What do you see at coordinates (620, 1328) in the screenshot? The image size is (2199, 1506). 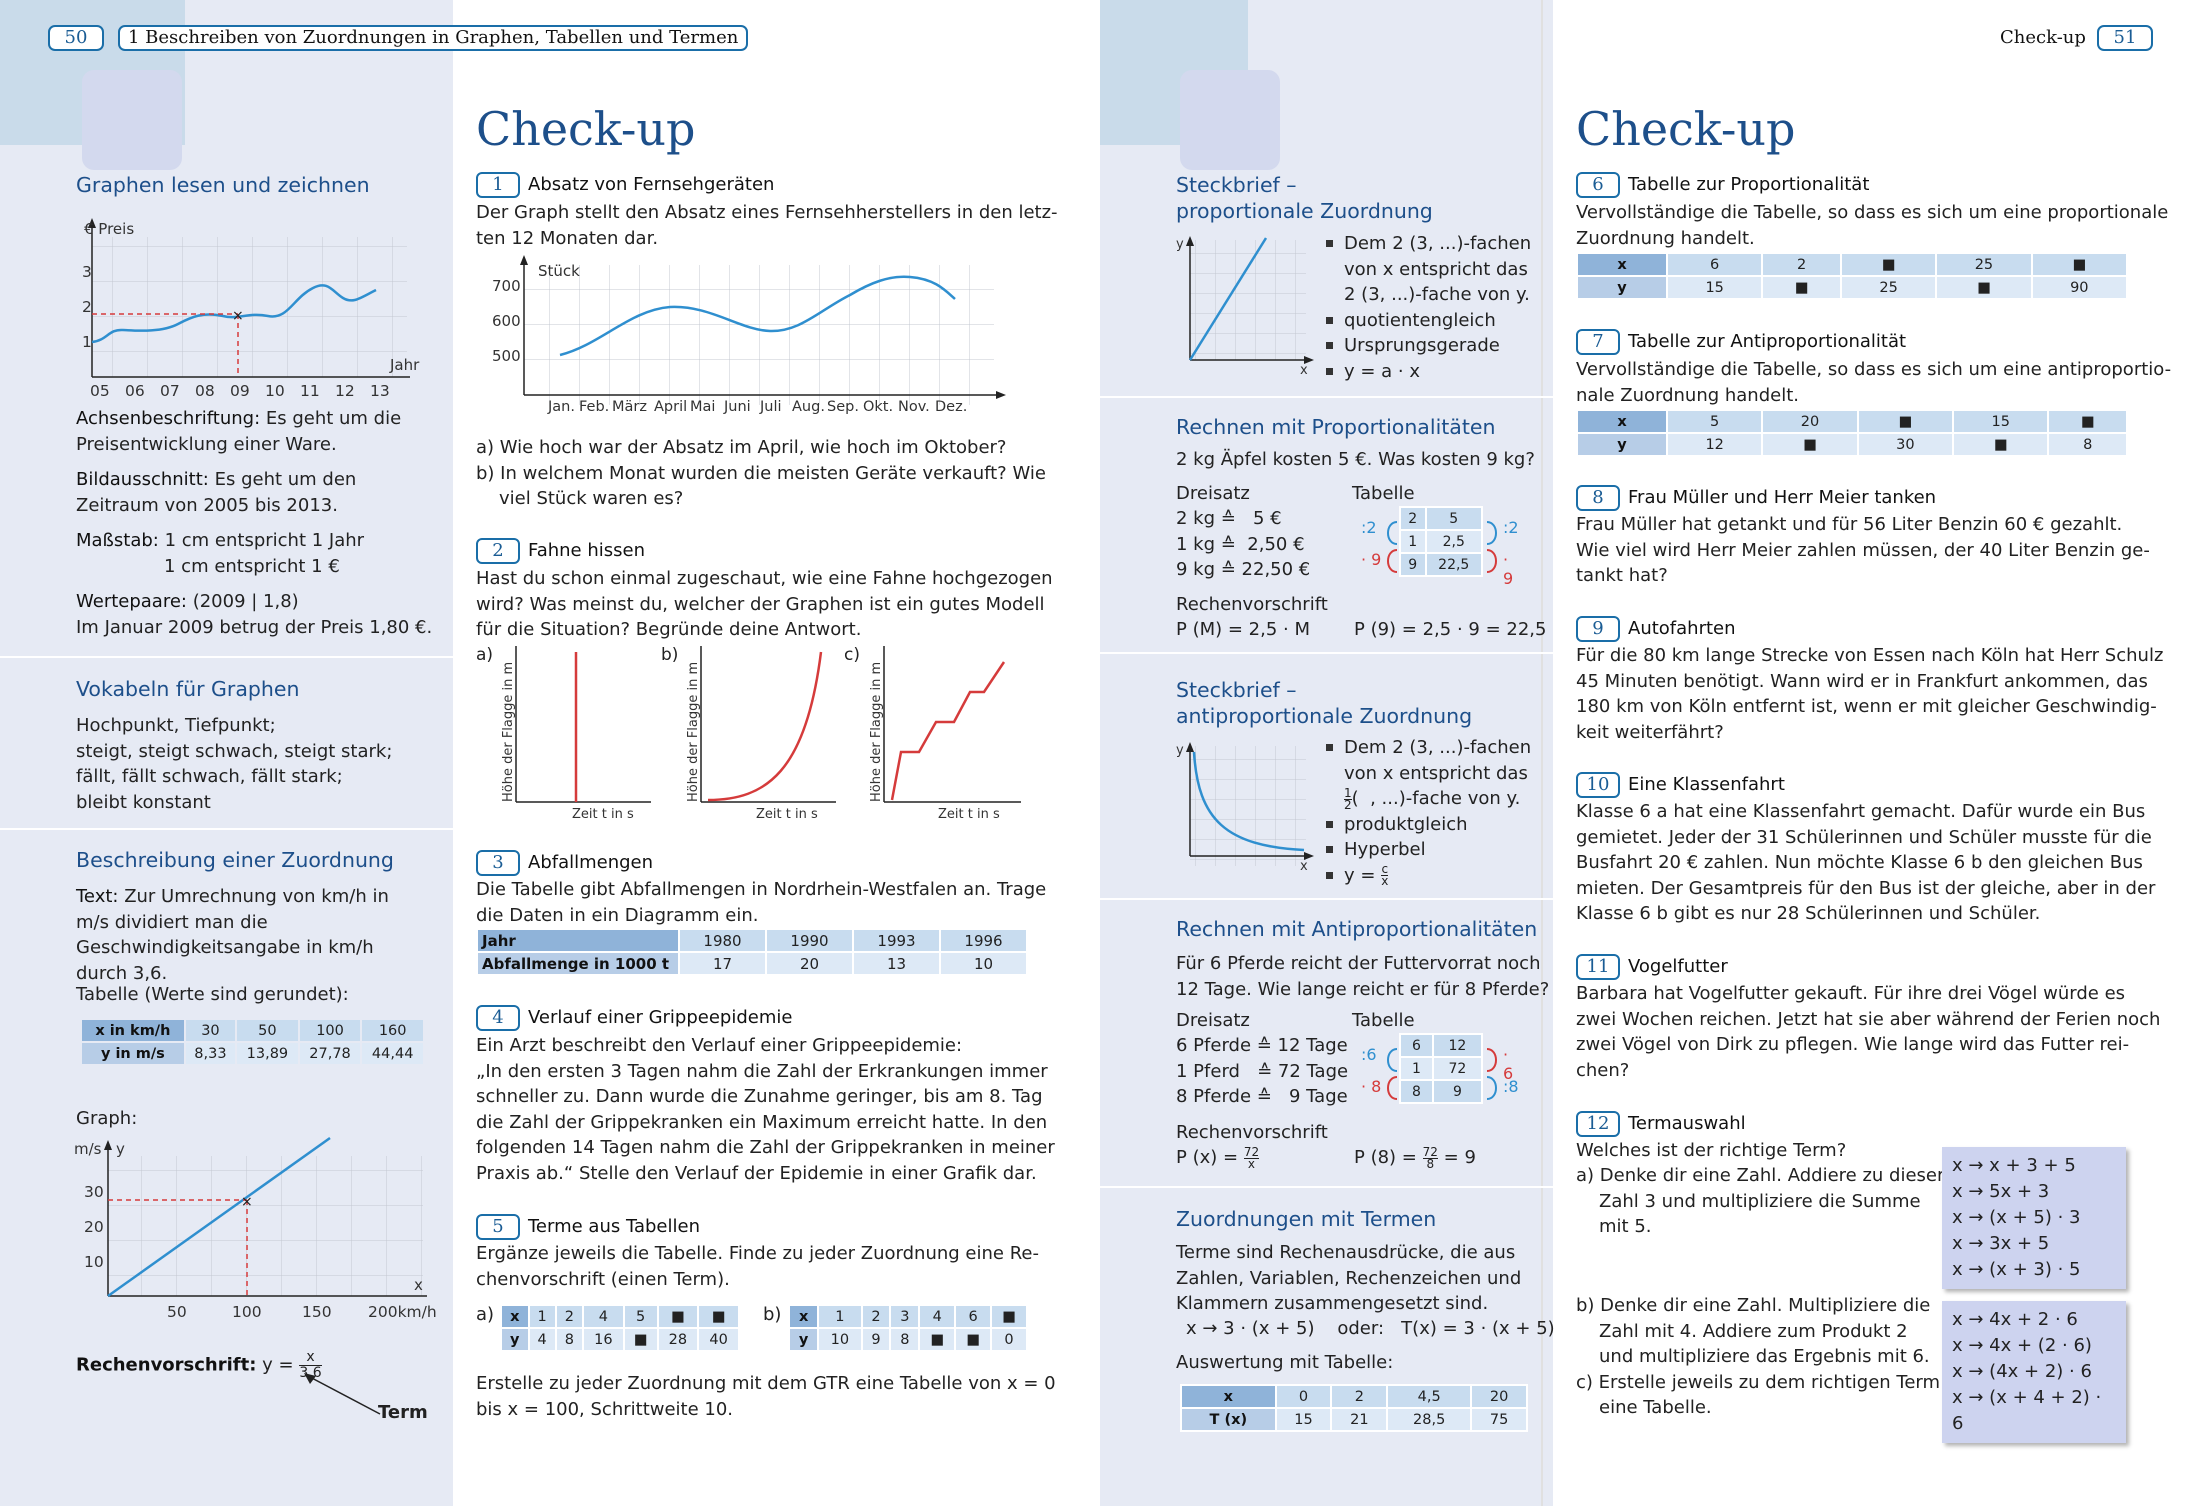 I see `task5a-table: x 1 2 4 5 ■ ■ y 4 8 16 ■ 28 40` at bounding box center [620, 1328].